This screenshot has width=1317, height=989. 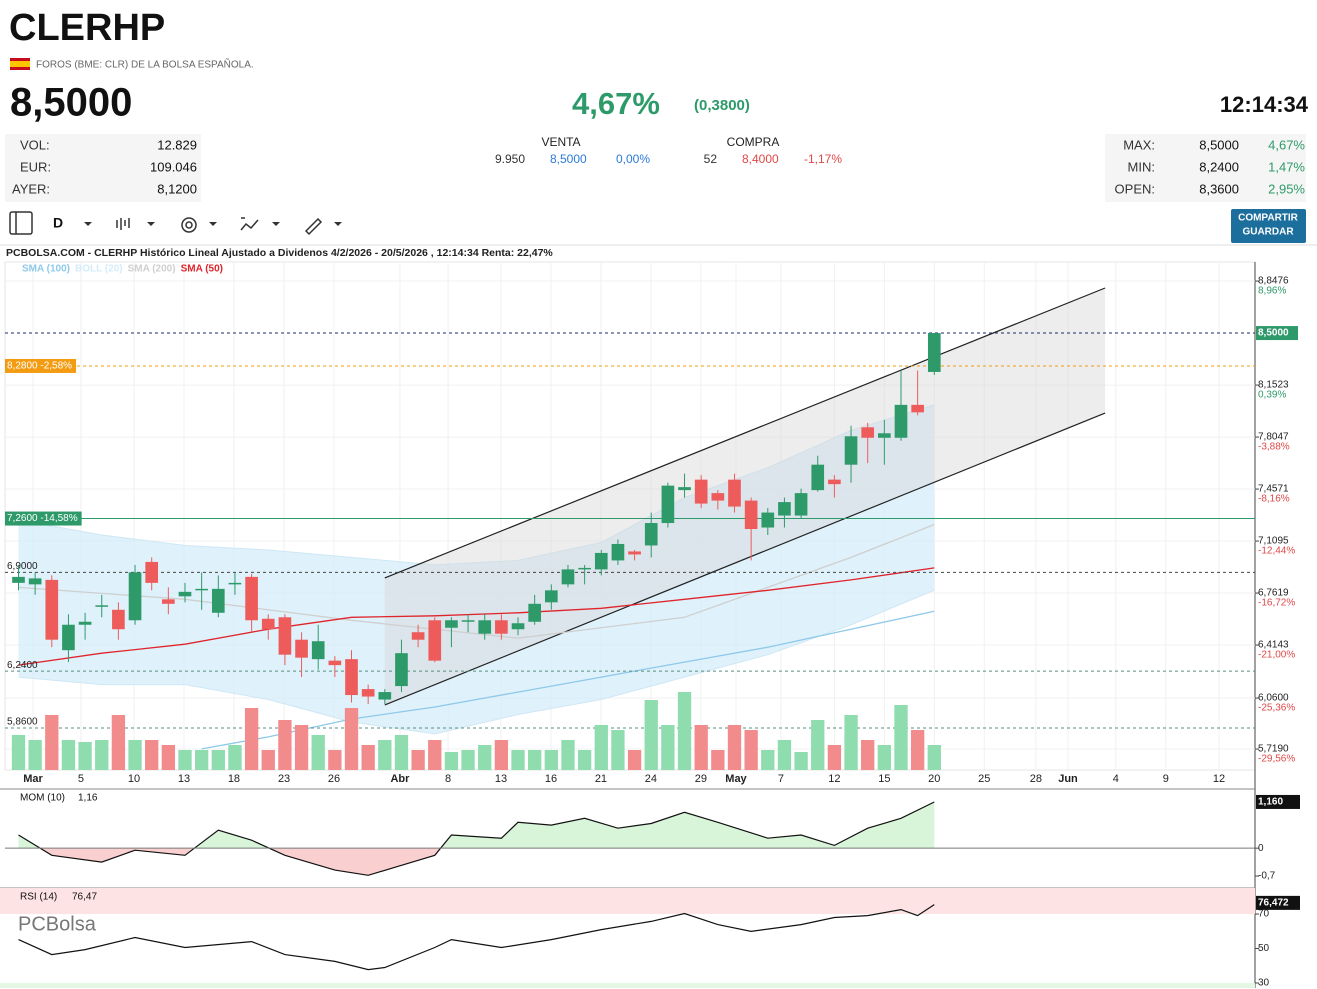 What do you see at coordinates (1273, 333) in the screenshot?
I see `last-label: 8,5000` at bounding box center [1273, 333].